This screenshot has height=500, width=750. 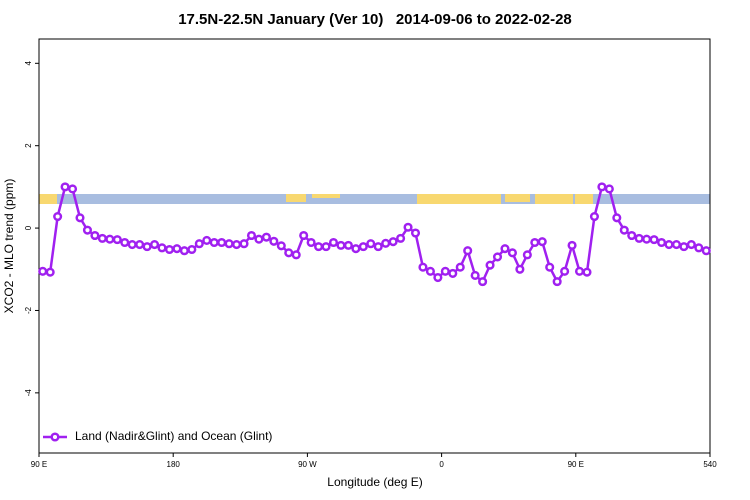 What do you see at coordinates (28, 227) in the screenshot?
I see `y-tick-label: 0` at bounding box center [28, 227].